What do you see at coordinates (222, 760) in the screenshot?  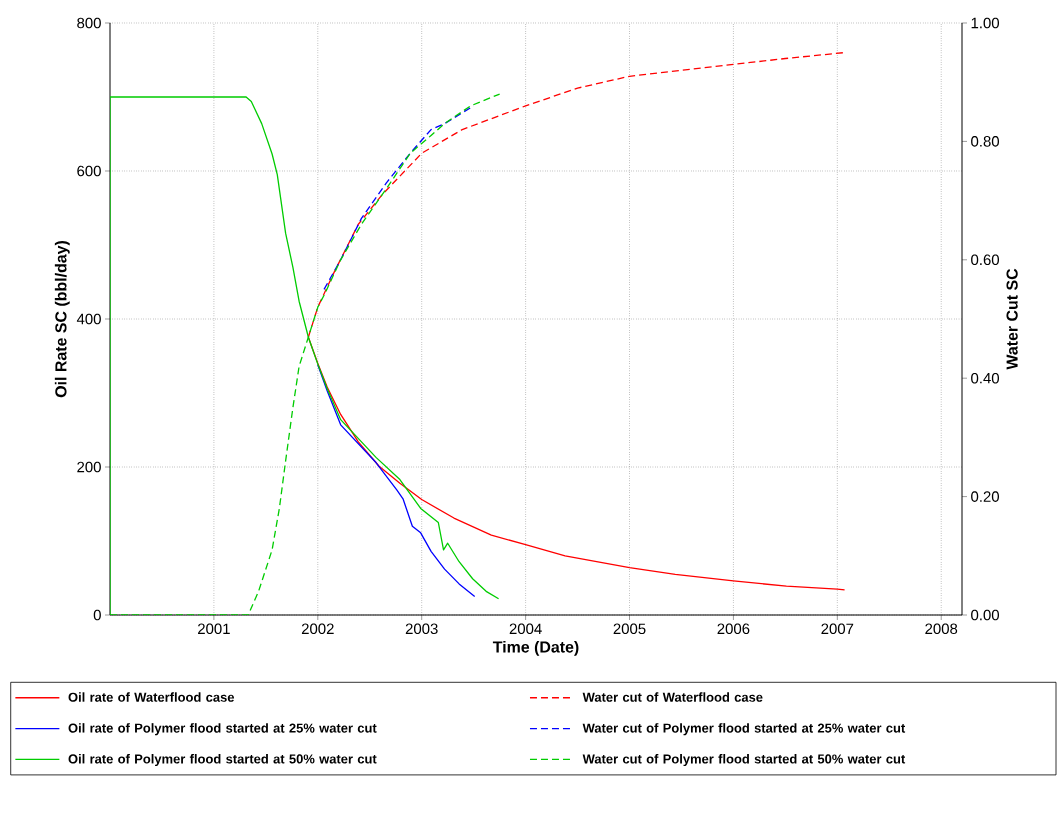 I see `legend-label: Oil rate of Polymer flood started at 50% water cut` at bounding box center [222, 760].